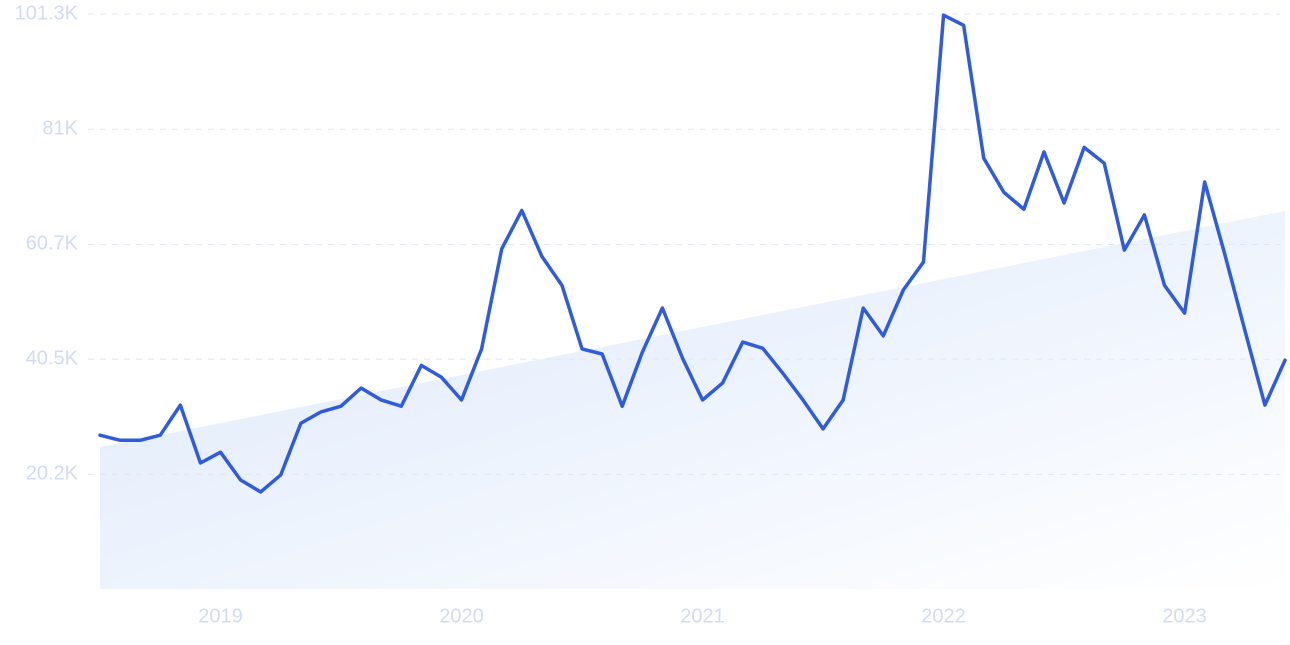  Describe the element at coordinates (943, 616) in the screenshot. I see `x-tick-label: 2022` at that location.